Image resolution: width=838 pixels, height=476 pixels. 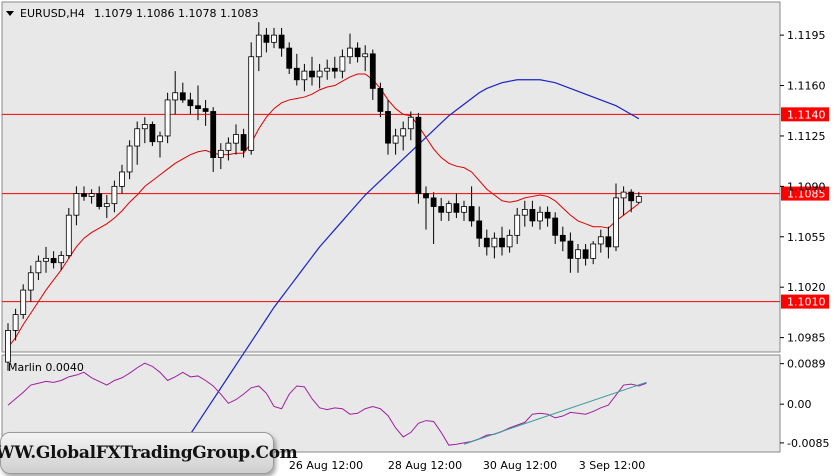 I want to click on time-tick-label: 26 Aug 12:00, so click(x=326, y=465).